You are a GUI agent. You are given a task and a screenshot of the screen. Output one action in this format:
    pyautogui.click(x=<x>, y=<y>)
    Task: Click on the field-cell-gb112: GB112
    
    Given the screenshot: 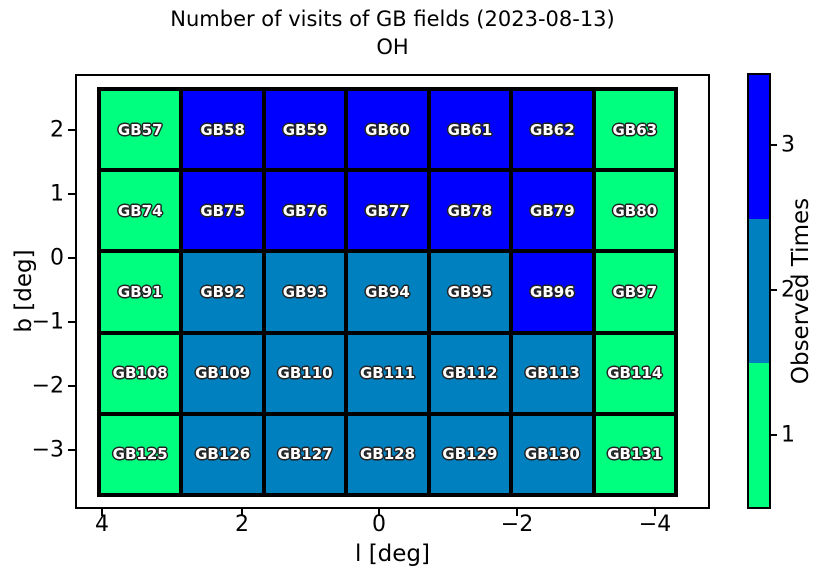 What is the action you would take?
    pyautogui.click(x=470, y=373)
    